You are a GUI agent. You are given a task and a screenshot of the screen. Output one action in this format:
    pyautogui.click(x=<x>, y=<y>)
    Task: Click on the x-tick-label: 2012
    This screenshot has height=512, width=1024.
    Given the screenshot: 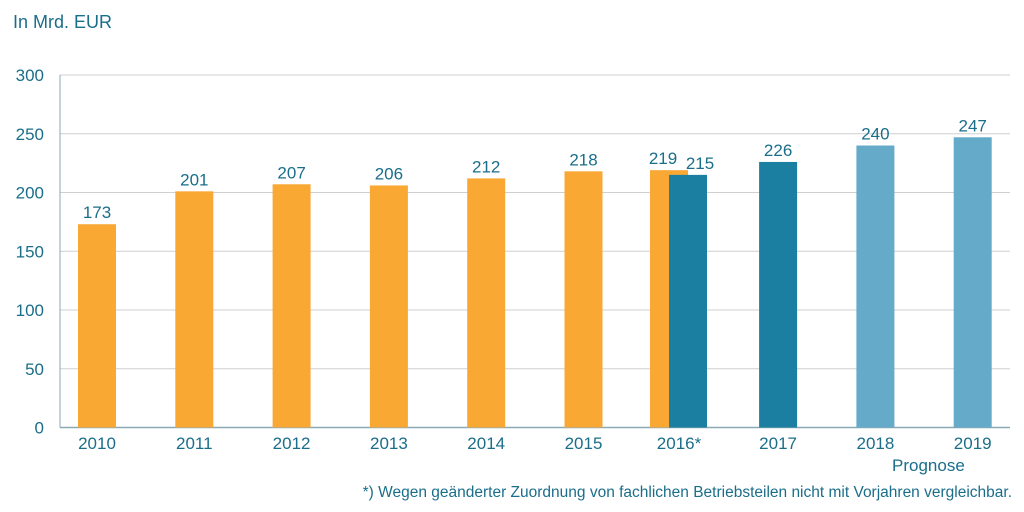 What is the action you would take?
    pyautogui.click(x=292, y=443)
    